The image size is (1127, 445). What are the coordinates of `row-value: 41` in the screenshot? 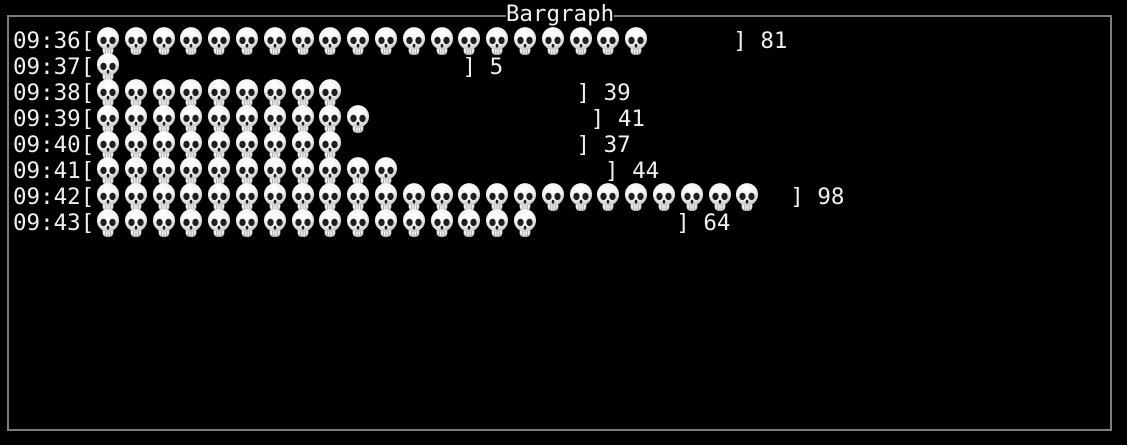 It's located at (631, 119).